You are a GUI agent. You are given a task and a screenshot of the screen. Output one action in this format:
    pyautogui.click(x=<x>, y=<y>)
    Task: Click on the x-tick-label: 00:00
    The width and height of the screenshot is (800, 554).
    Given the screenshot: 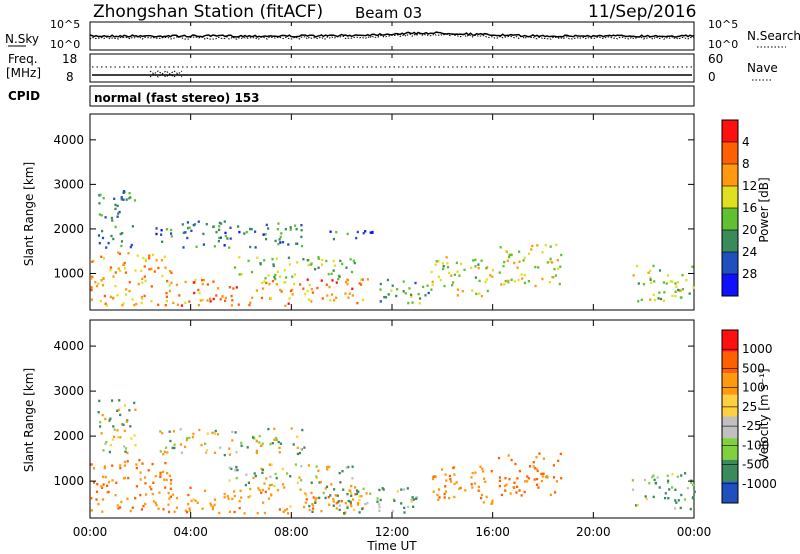 What is the action you would take?
    pyautogui.click(x=694, y=532)
    